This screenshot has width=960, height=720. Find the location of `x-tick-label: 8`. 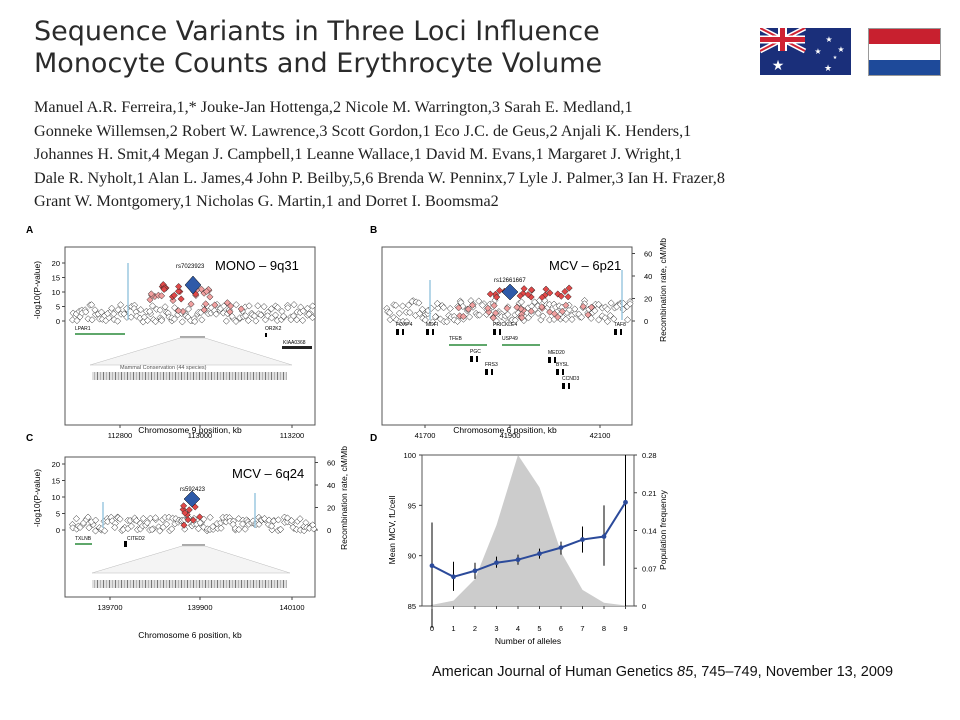

x-tick-label: 8 is located at coordinates (604, 628).